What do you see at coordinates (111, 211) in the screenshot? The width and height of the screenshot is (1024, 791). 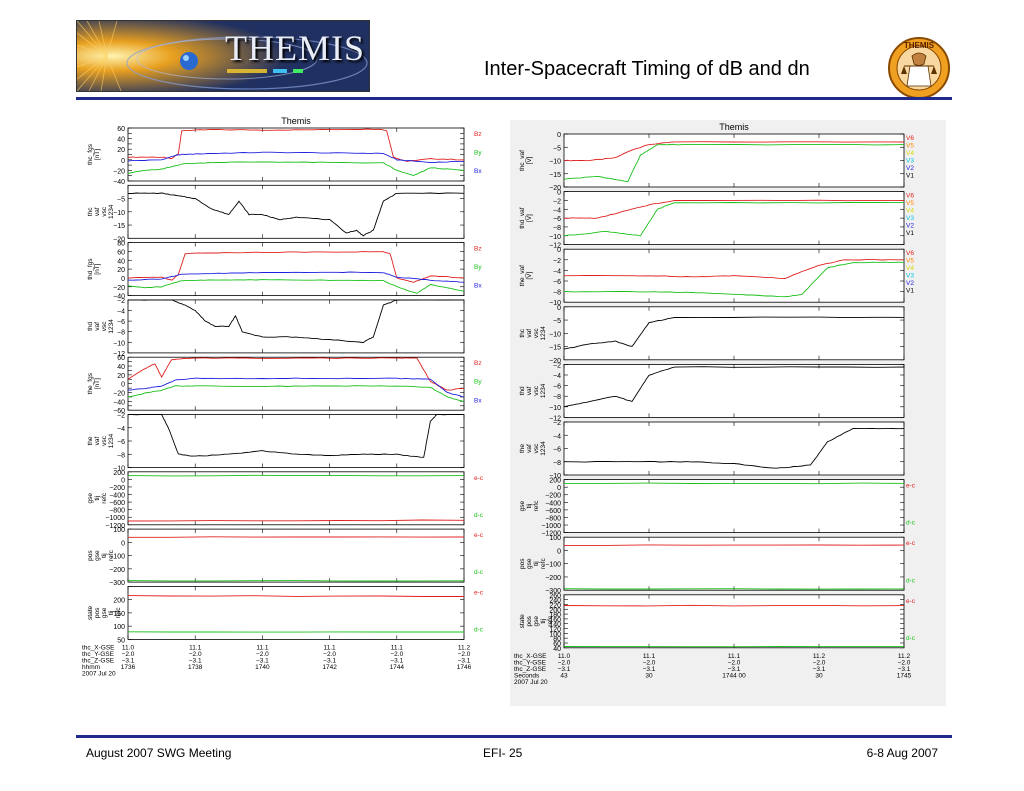 I see `y-axis-label: 1234` at bounding box center [111, 211].